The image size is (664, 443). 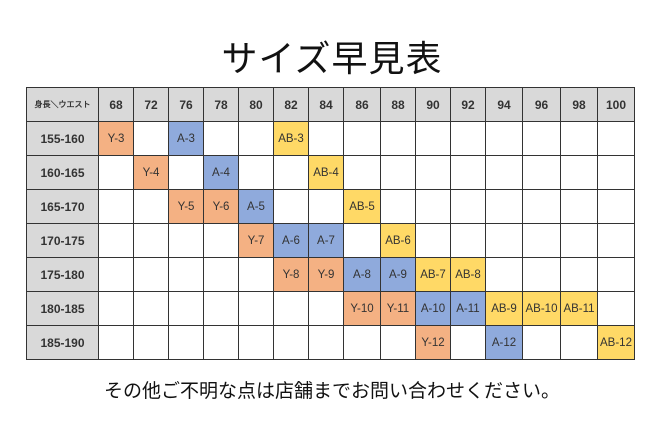 I want to click on waist-header: 98, so click(x=579, y=104).